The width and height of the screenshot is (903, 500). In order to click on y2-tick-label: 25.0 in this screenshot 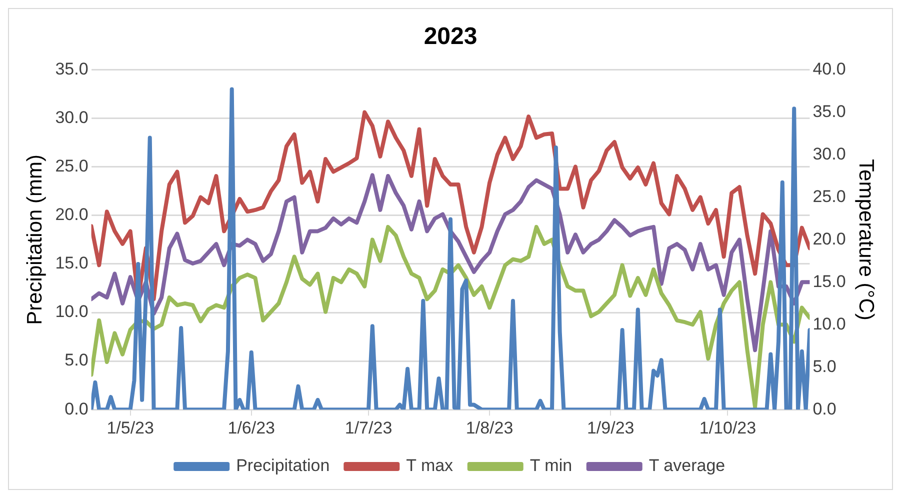, I will do `click(829, 196)`.